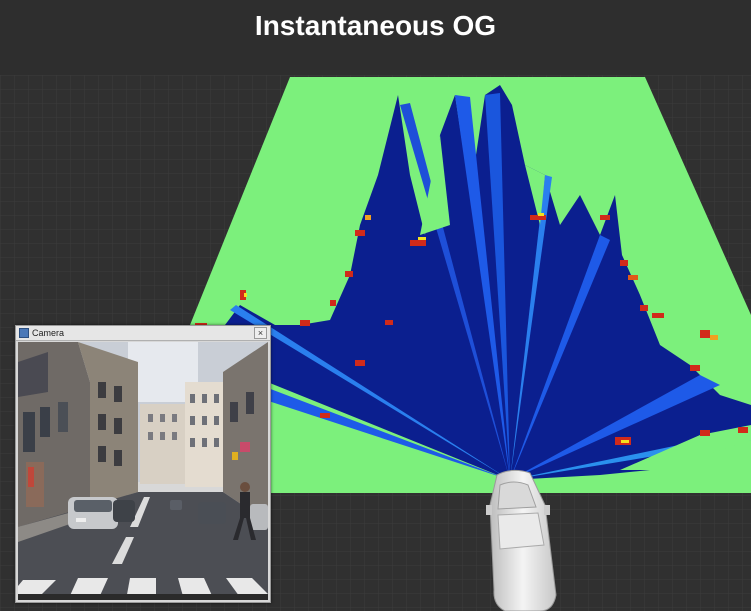 The height and width of the screenshot is (611, 751). What do you see at coordinates (143, 333) in the screenshot?
I see `camera-window-titlebar: Camera ×` at bounding box center [143, 333].